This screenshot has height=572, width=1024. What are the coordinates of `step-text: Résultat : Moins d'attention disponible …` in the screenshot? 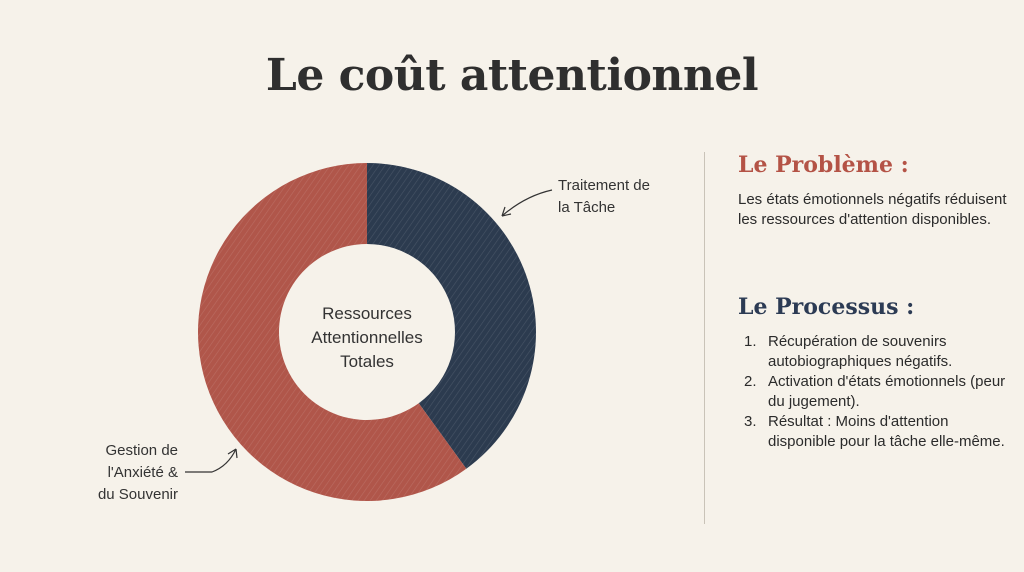 It's located at (886, 431).